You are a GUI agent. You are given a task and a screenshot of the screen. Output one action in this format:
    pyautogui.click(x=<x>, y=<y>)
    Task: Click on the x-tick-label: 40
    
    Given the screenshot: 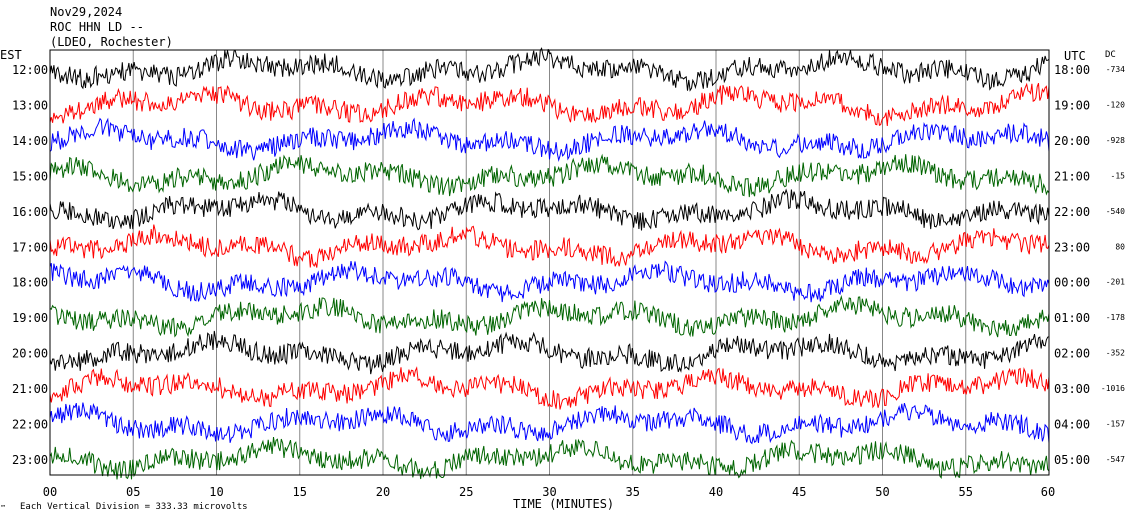 What is the action you would take?
    pyautogui.click(x=716, y=492)
    